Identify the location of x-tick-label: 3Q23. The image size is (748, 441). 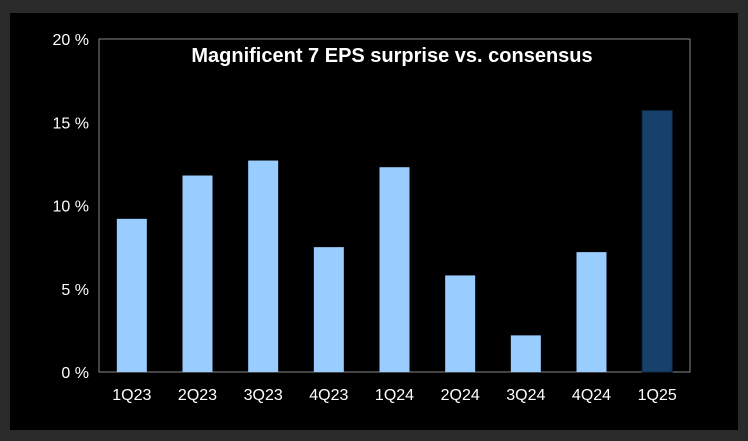
(263, 395).